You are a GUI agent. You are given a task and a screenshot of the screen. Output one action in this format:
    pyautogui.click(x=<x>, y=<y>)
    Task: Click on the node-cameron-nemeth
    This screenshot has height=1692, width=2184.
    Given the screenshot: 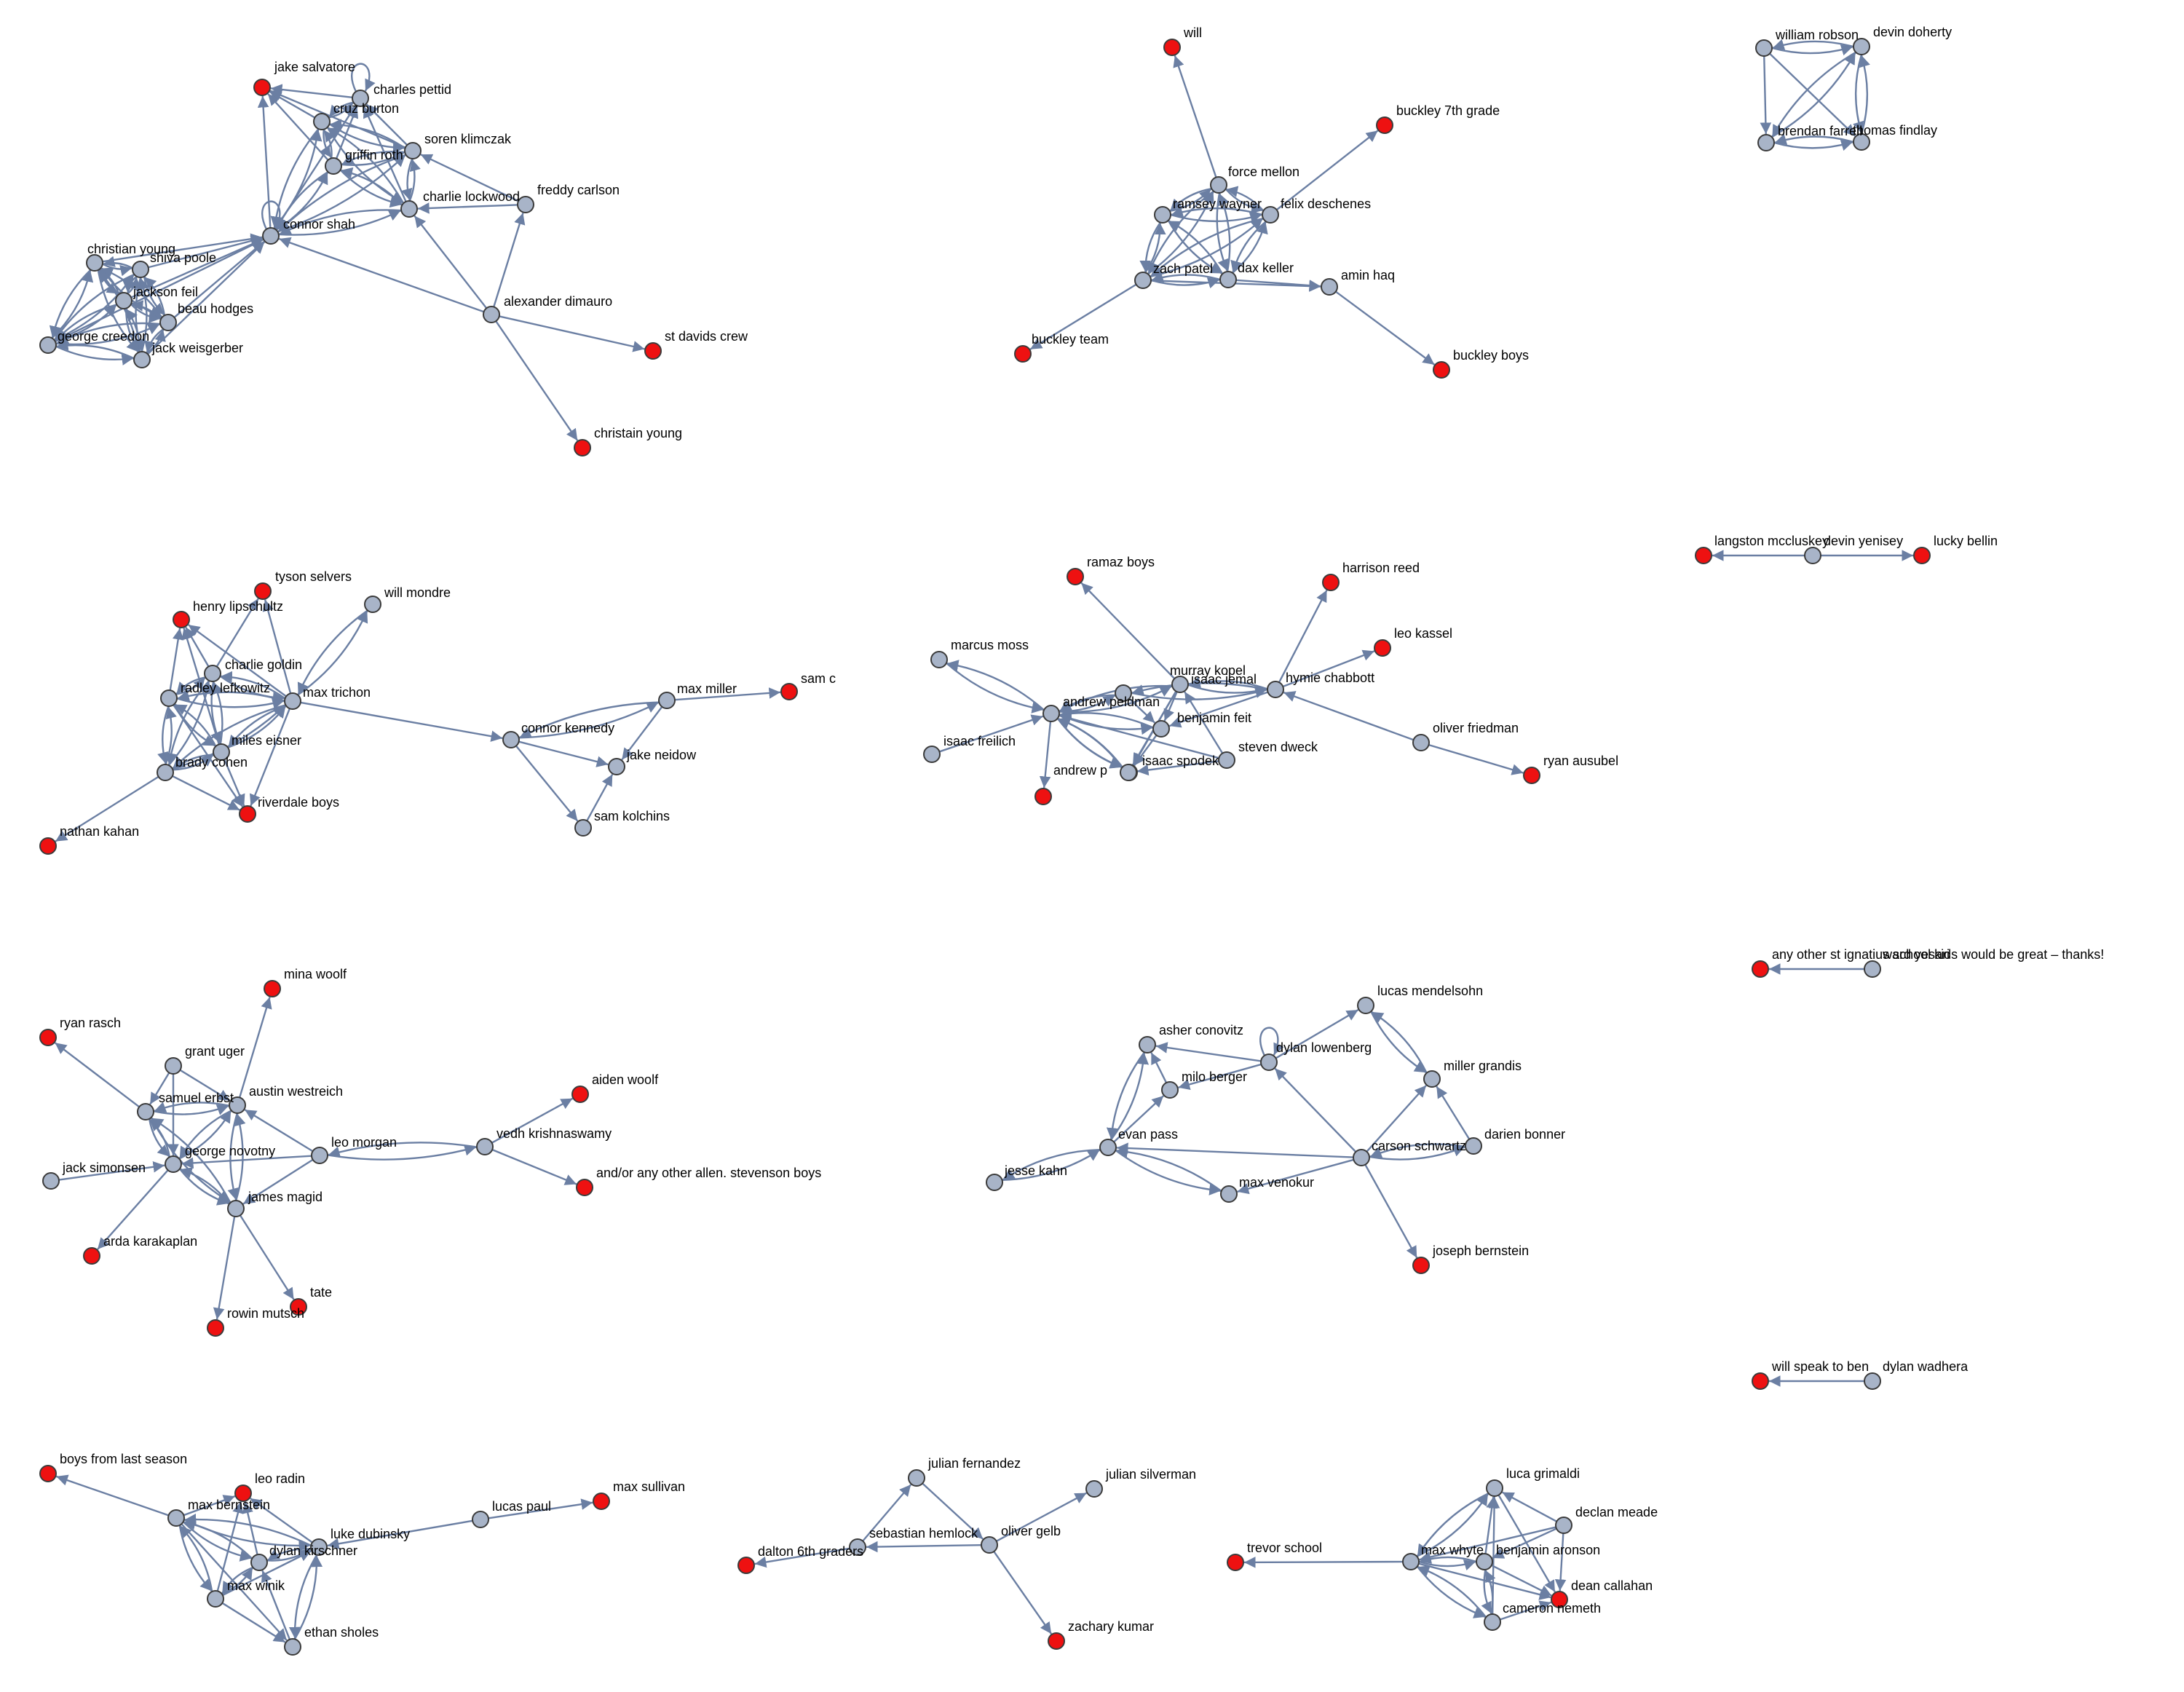 What is the action you would take?
    pyautogui.click(x=1492, y=1622)
    